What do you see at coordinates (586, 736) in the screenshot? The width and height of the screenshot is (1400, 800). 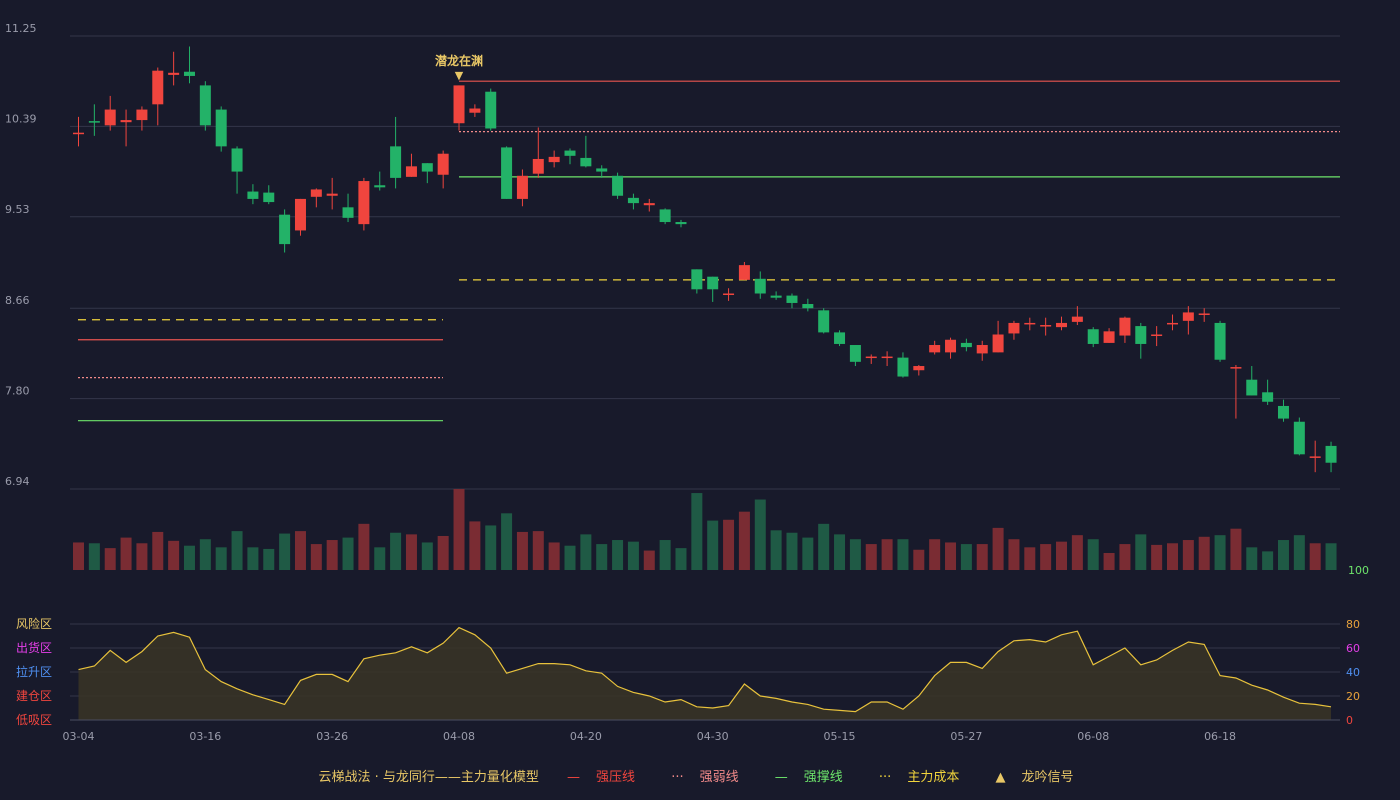 I see `date-tick-label: 04-20` at bounding box center [586, 736].